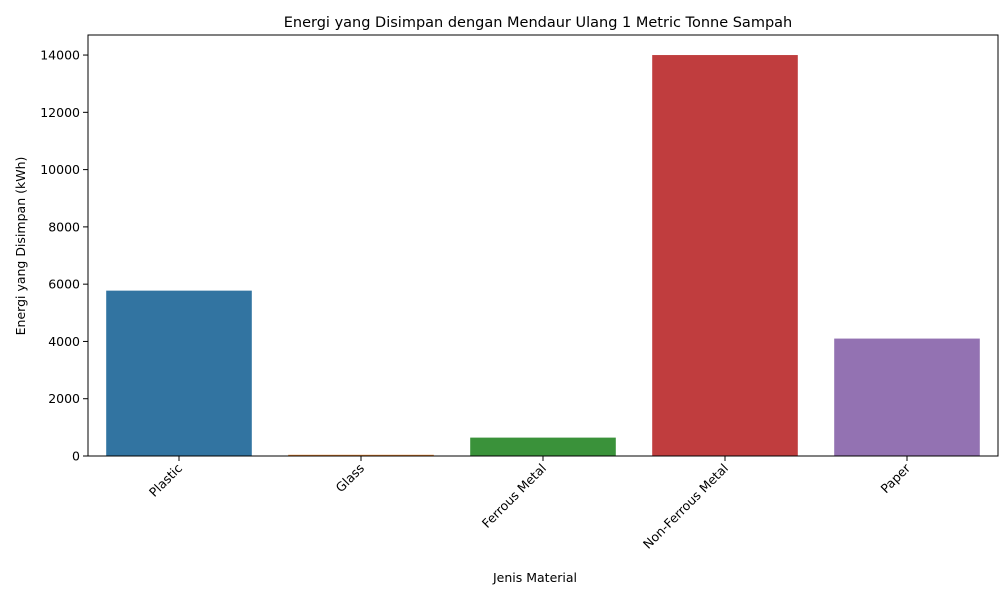 Image resolution: width=1000 pixels, height=604 pixels. What do you see at coordinates (60, 55) in the screenshot?
I see `y-tick-label: 14000` at bounding box center [60, 55].